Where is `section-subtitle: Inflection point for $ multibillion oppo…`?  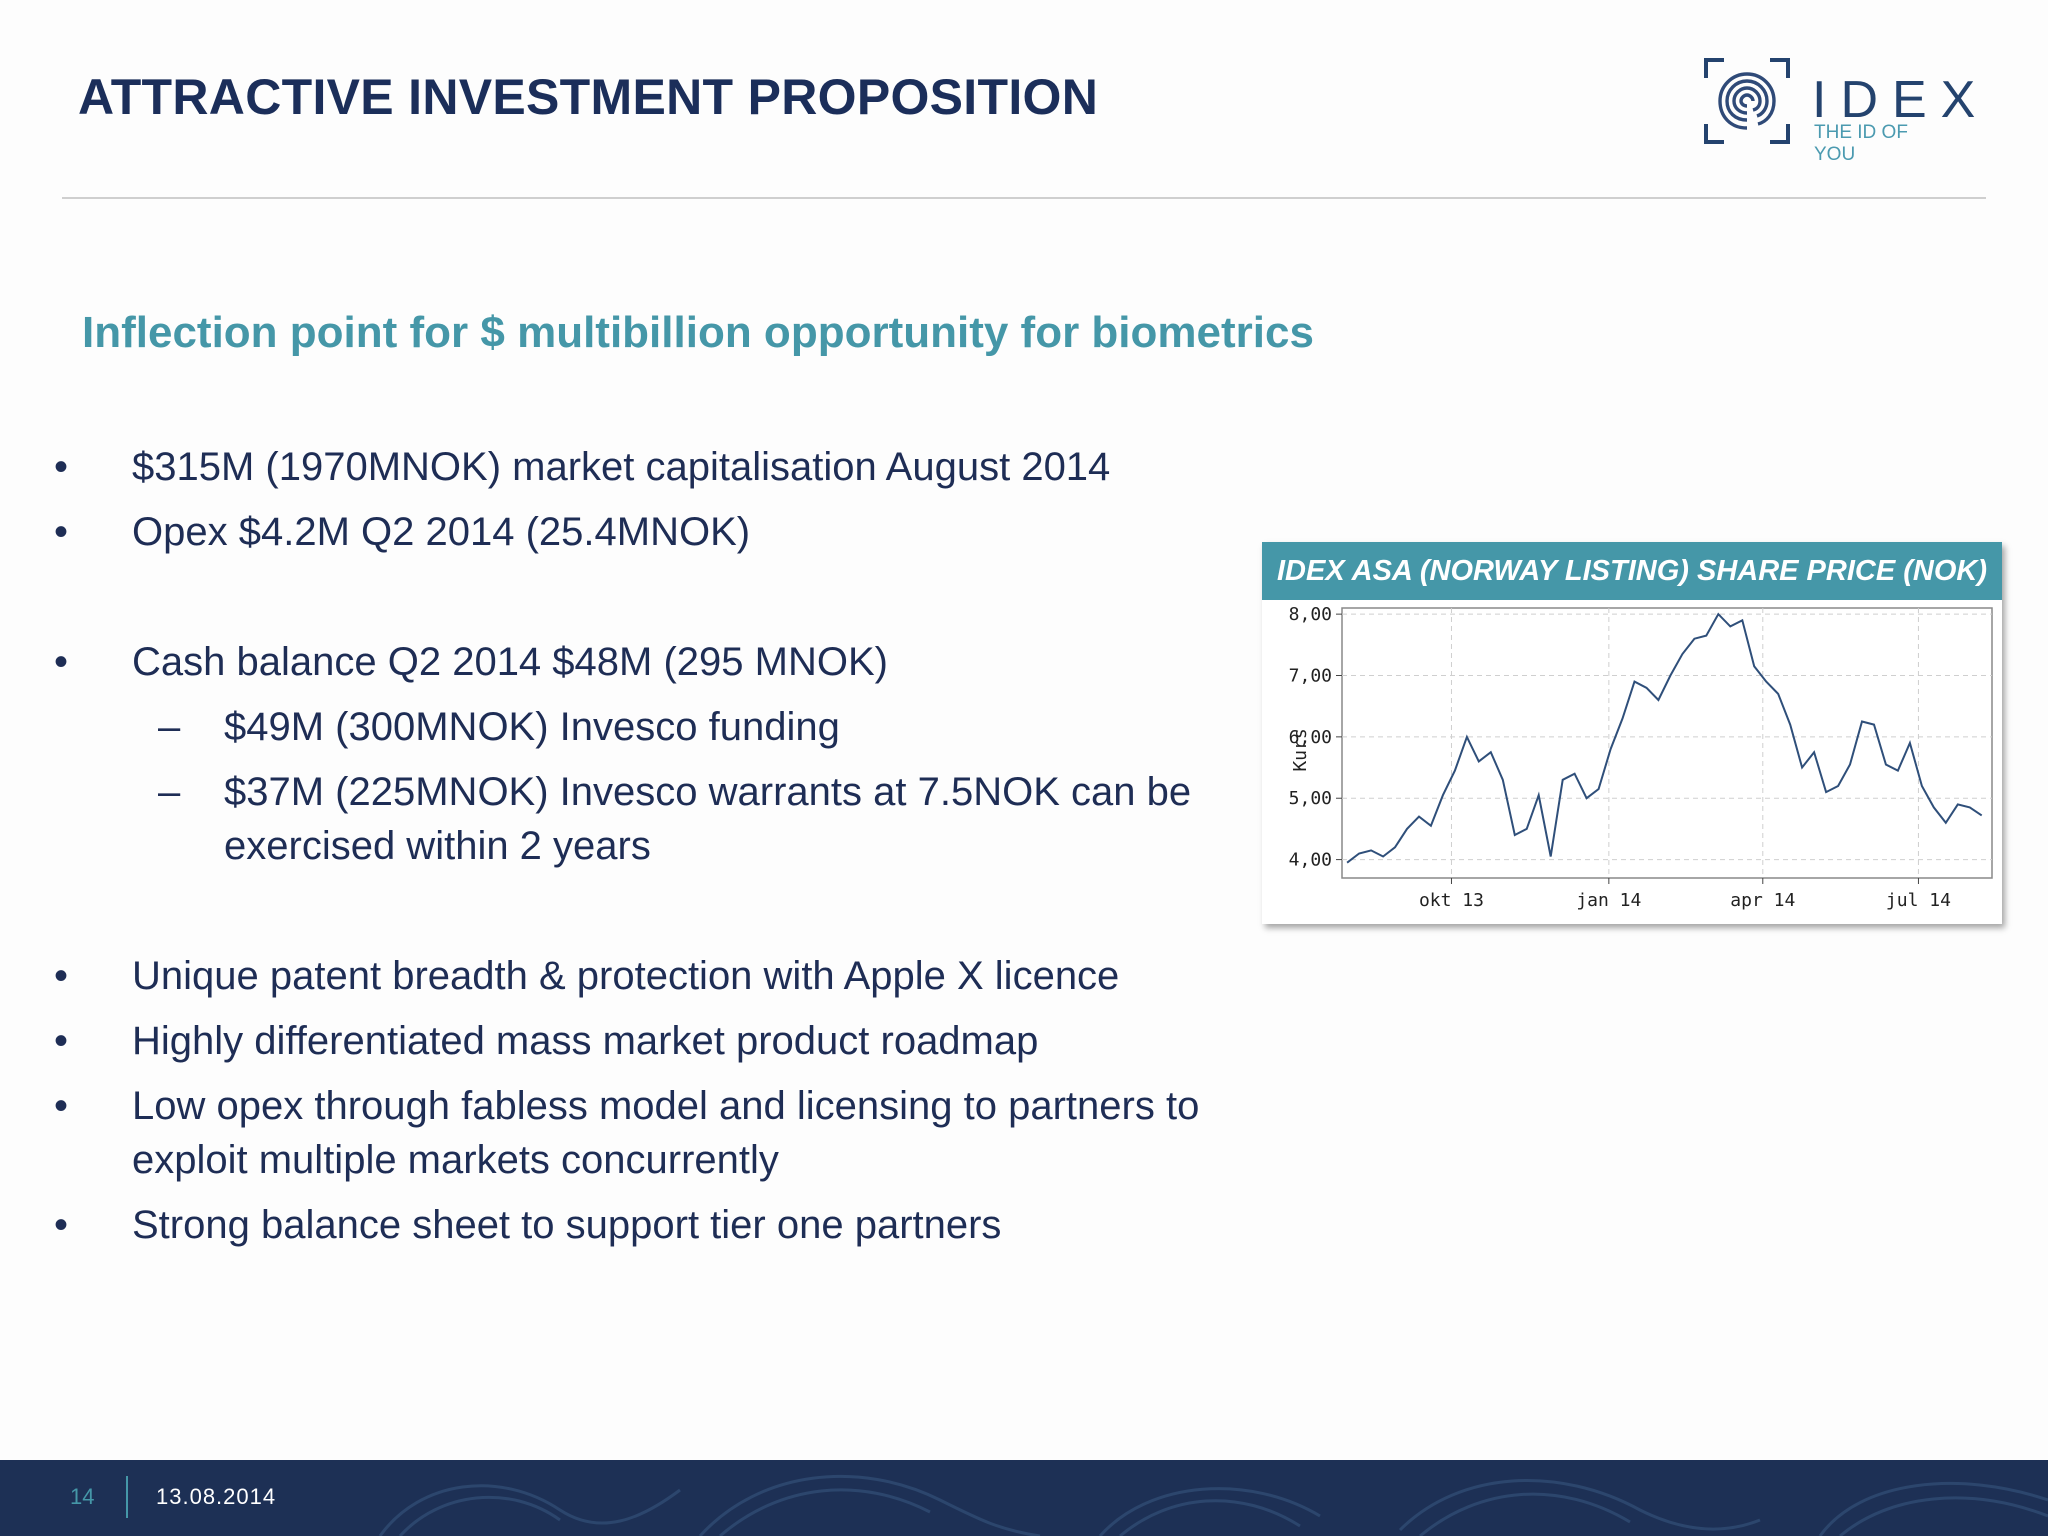
section-subtitle: Inflection point for $ multibillion oppo… is located at coordinates (698, 332).